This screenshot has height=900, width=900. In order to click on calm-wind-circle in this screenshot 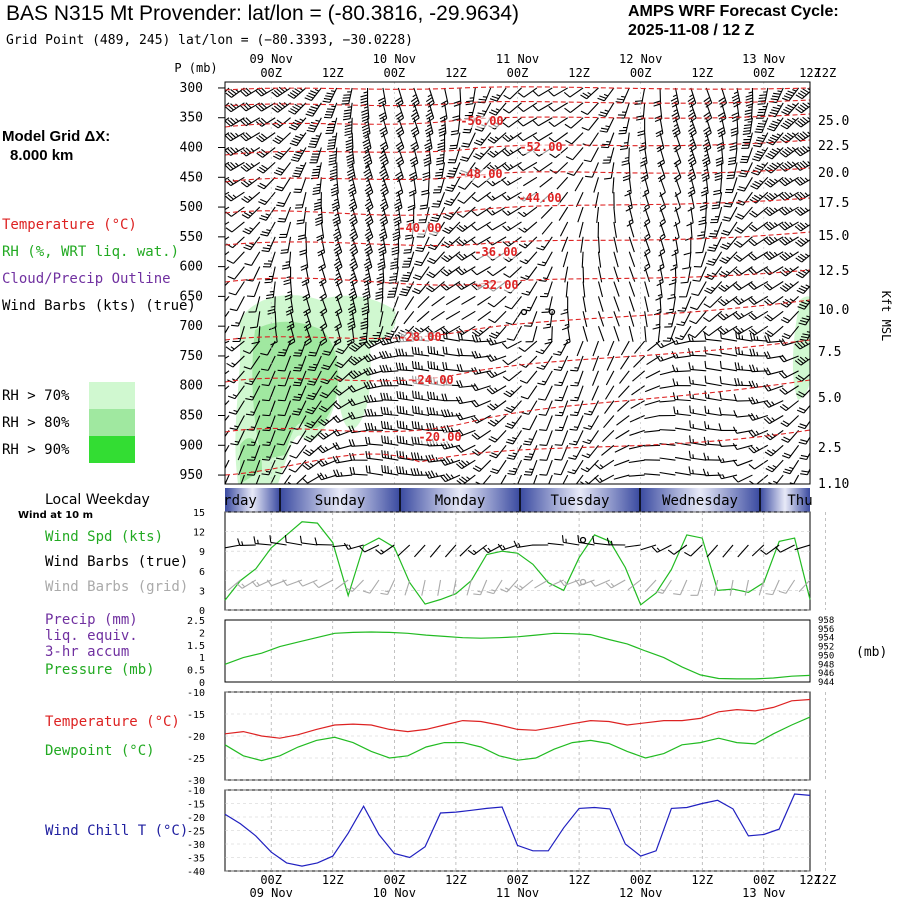, I will do `click(583, 582)`.